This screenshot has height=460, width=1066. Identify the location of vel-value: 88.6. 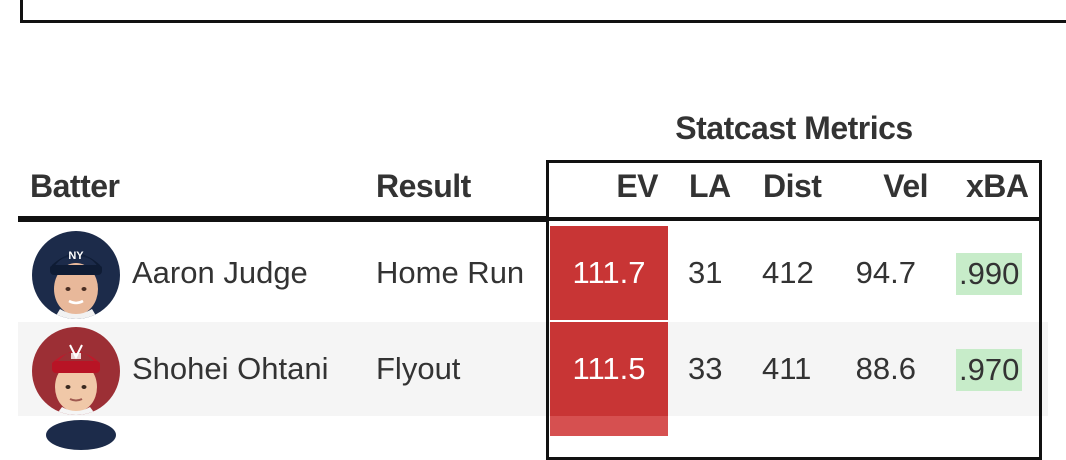
(885, 368).